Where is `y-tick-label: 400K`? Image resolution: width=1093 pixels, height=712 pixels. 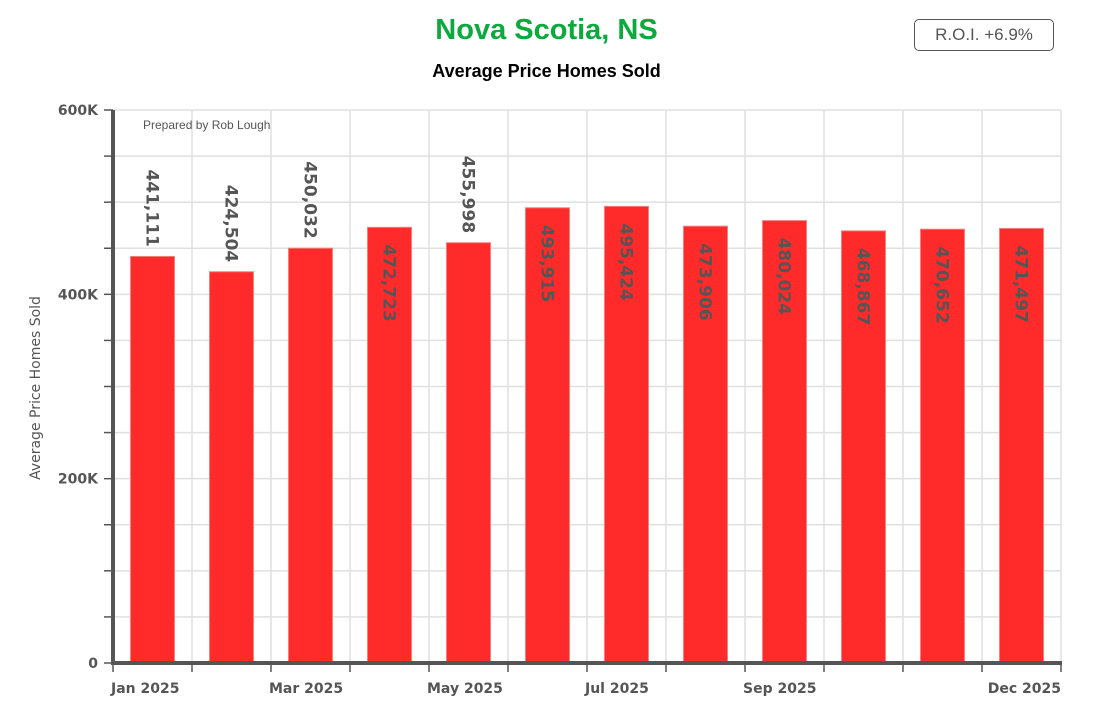
y-tick-label: 400K is located at coordinates (78, 295).